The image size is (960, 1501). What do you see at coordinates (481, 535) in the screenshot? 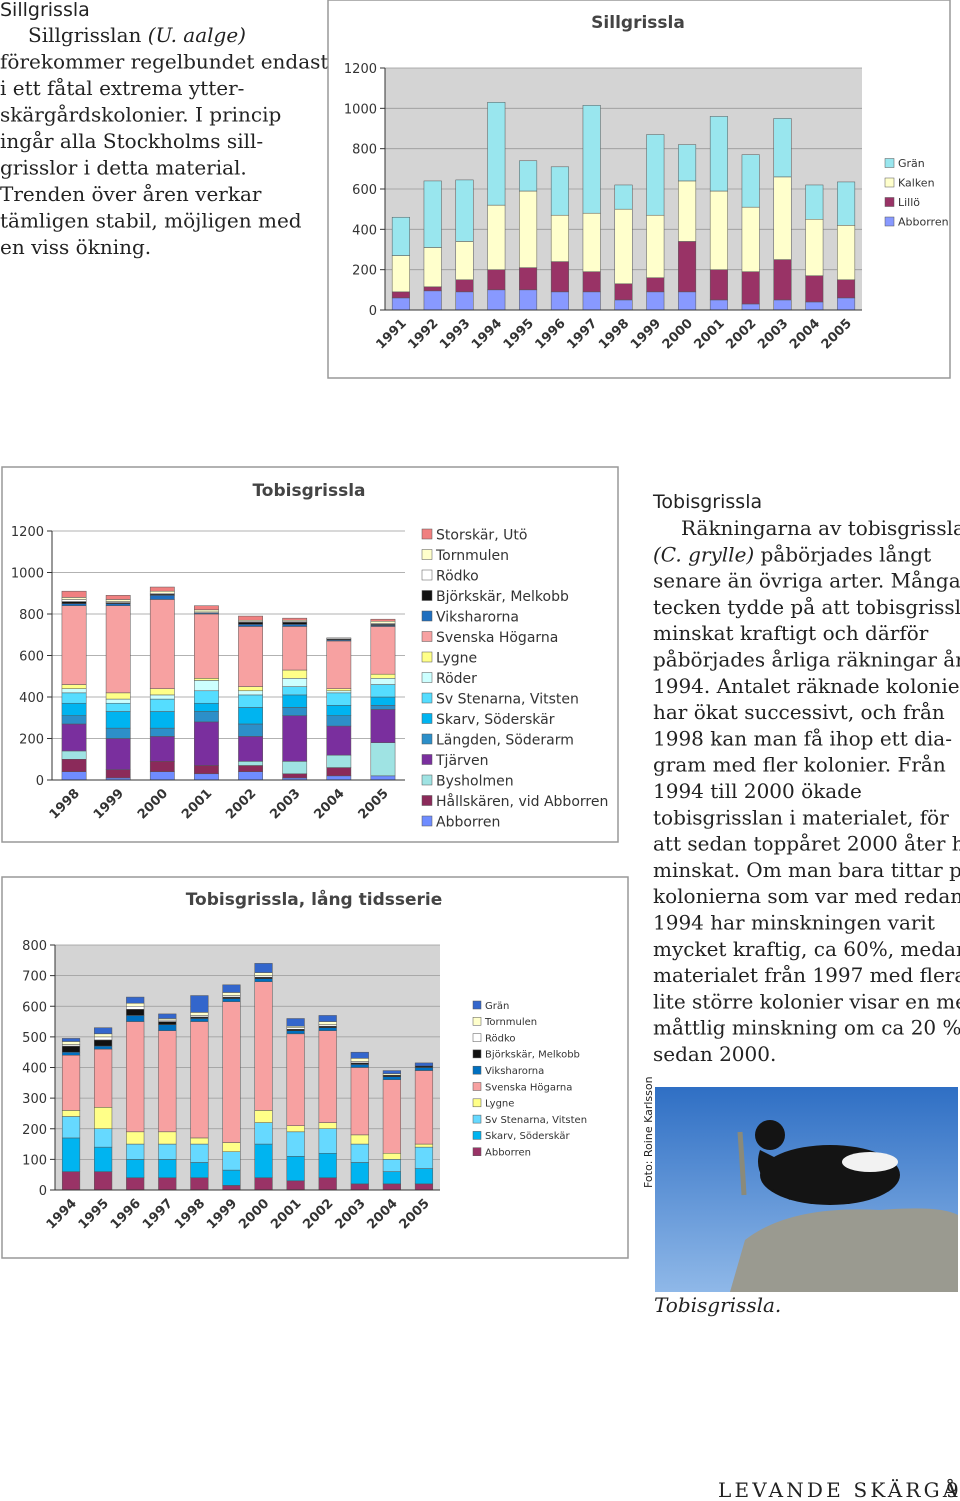
I see `legend-label: Storskär, Utö` at bounding box center [481, 535].